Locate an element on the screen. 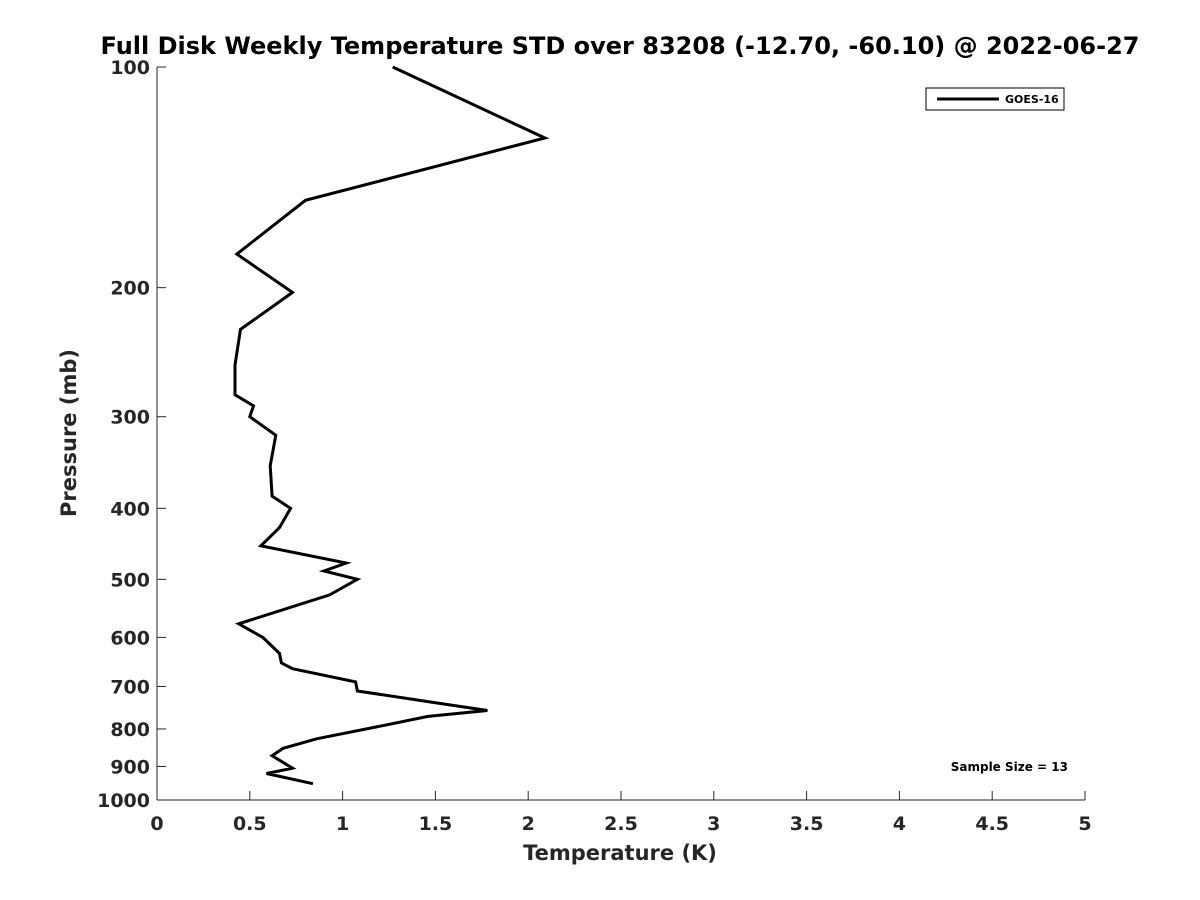  x-tick-label: 0.5 is located at coordinates (250, 824).